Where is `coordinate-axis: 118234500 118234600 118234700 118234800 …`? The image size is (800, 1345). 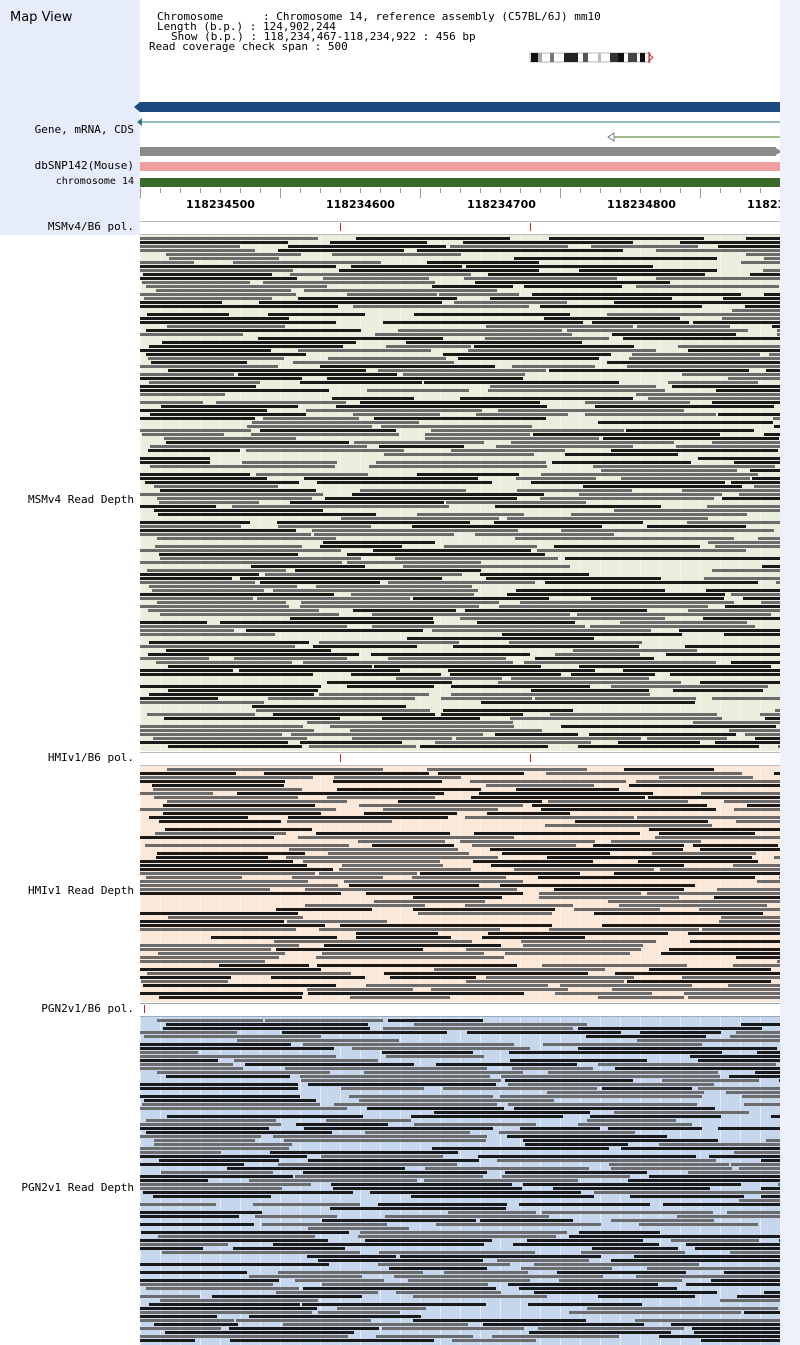
coordinate-axis: 118234500 118234600 118234700 118234800 … is located at coordinates (470, 204).